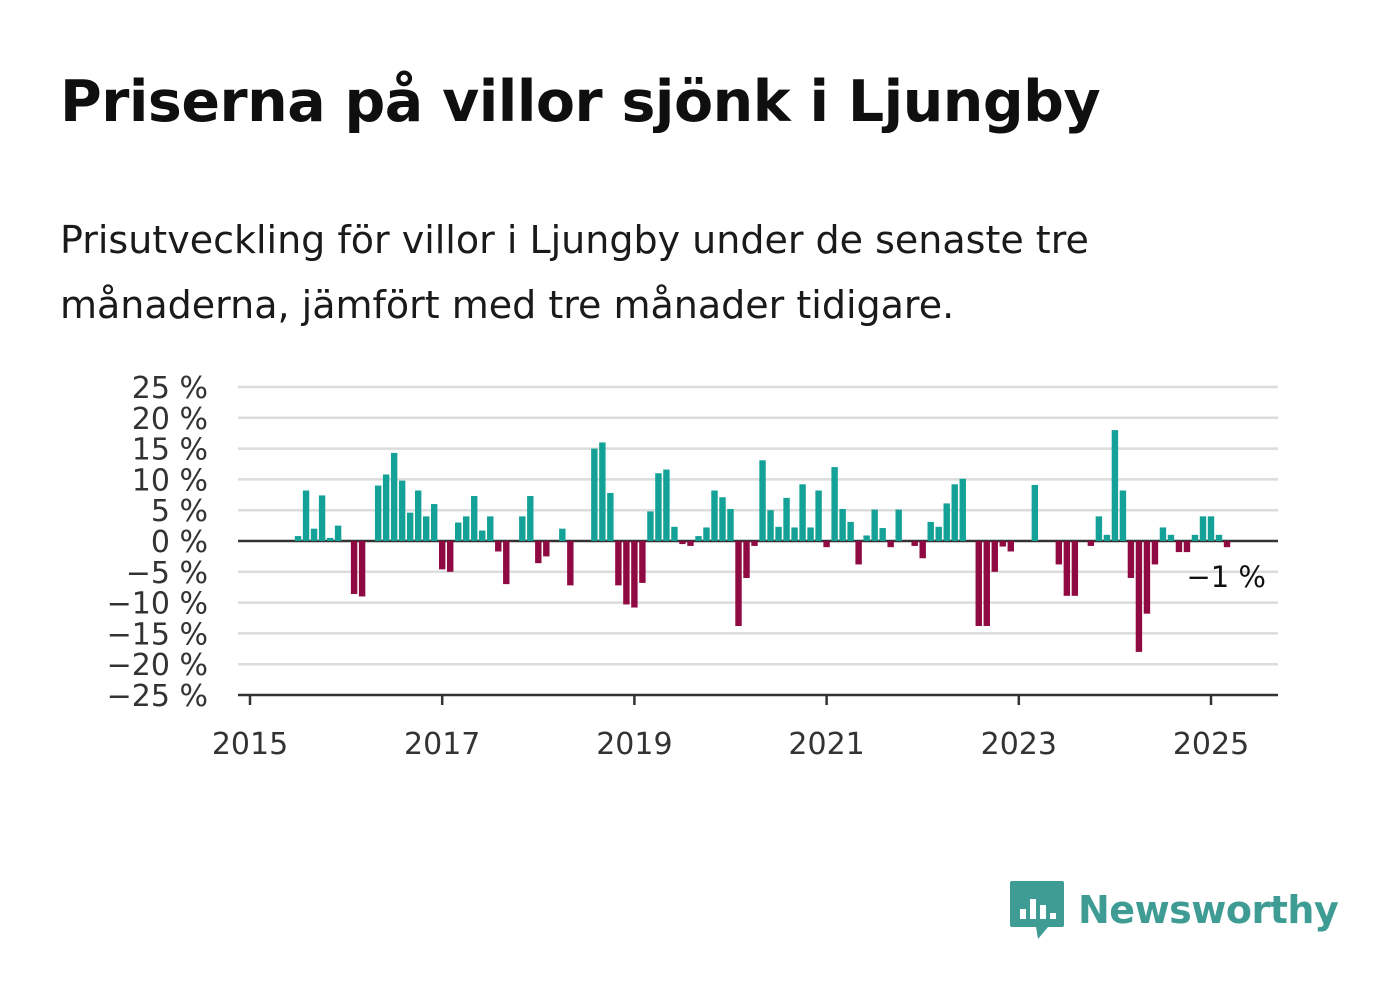  I want to click on newsworthy-logo: Newsworthy, so click(1173, 910).